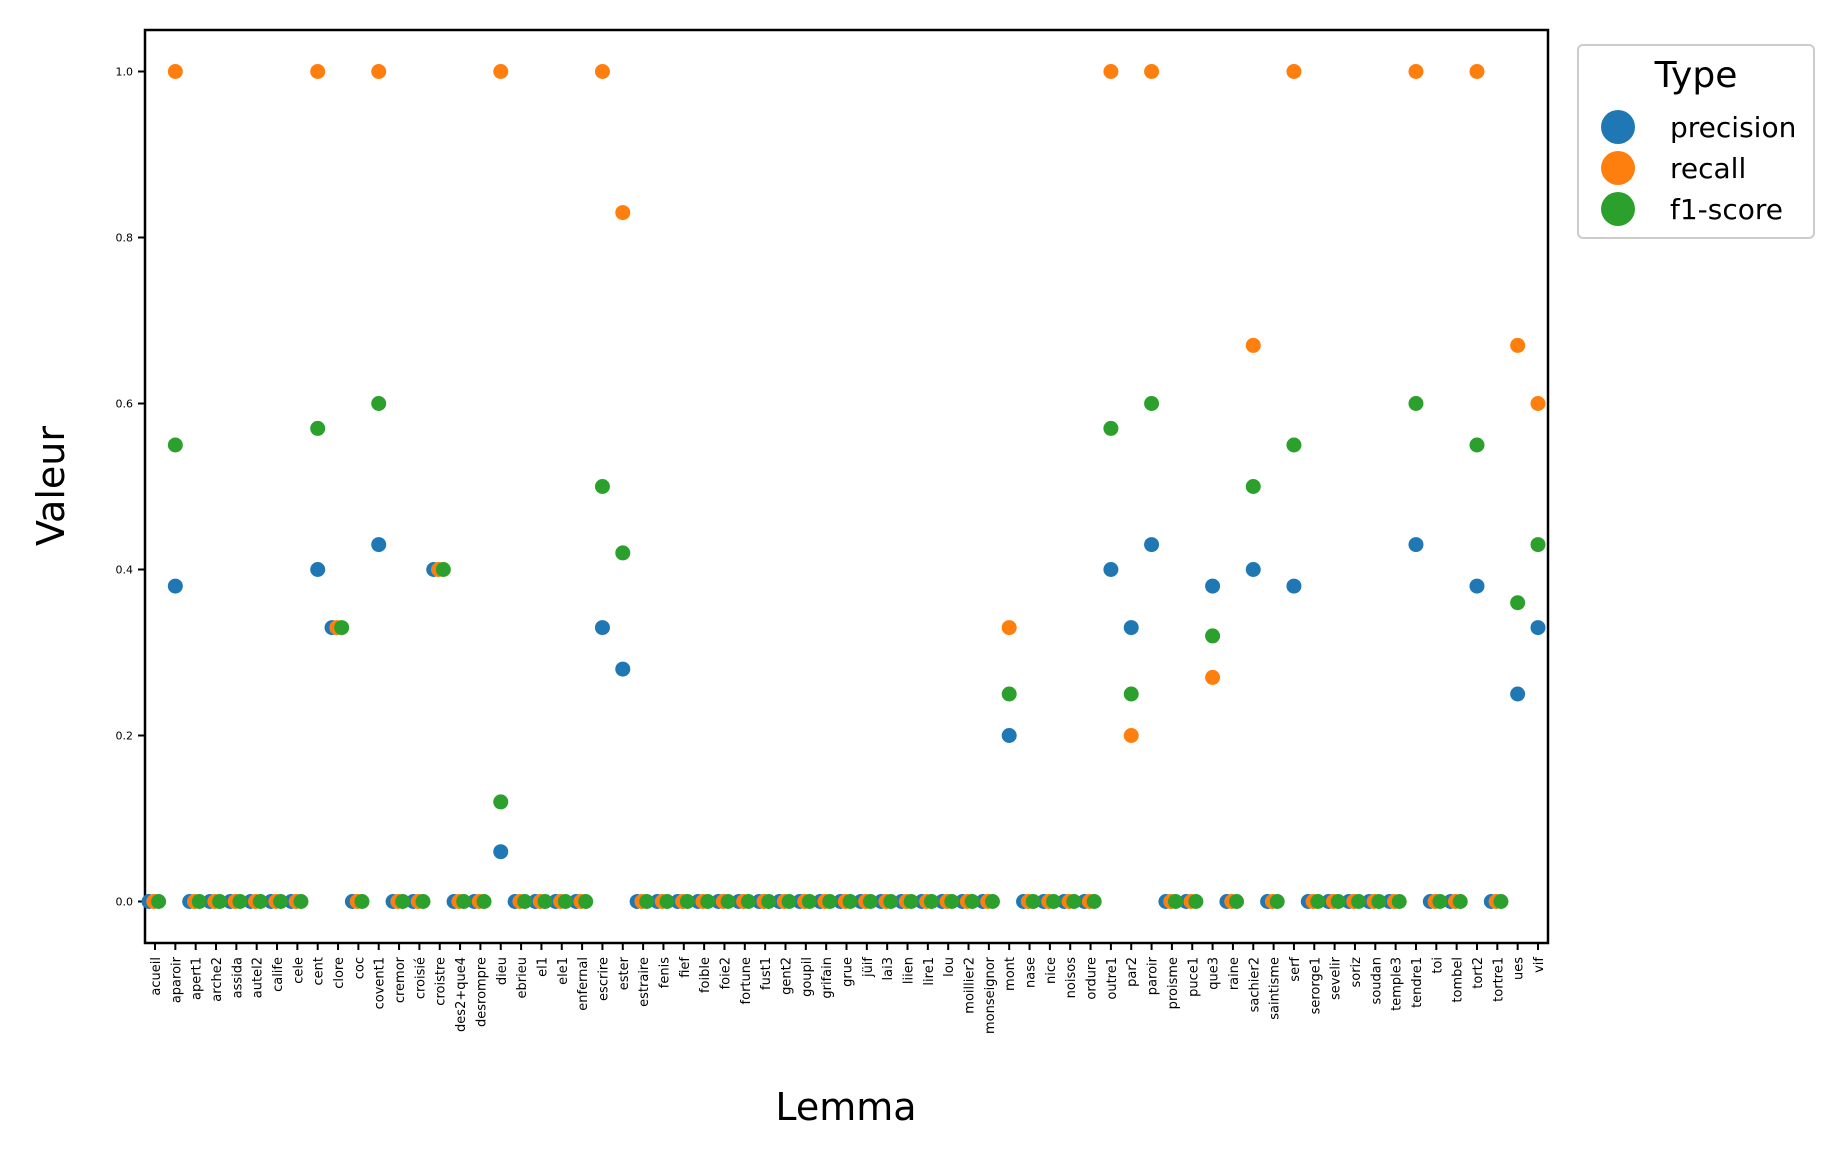  I want to click on x-tick-label: gent2, so click(786, 976).